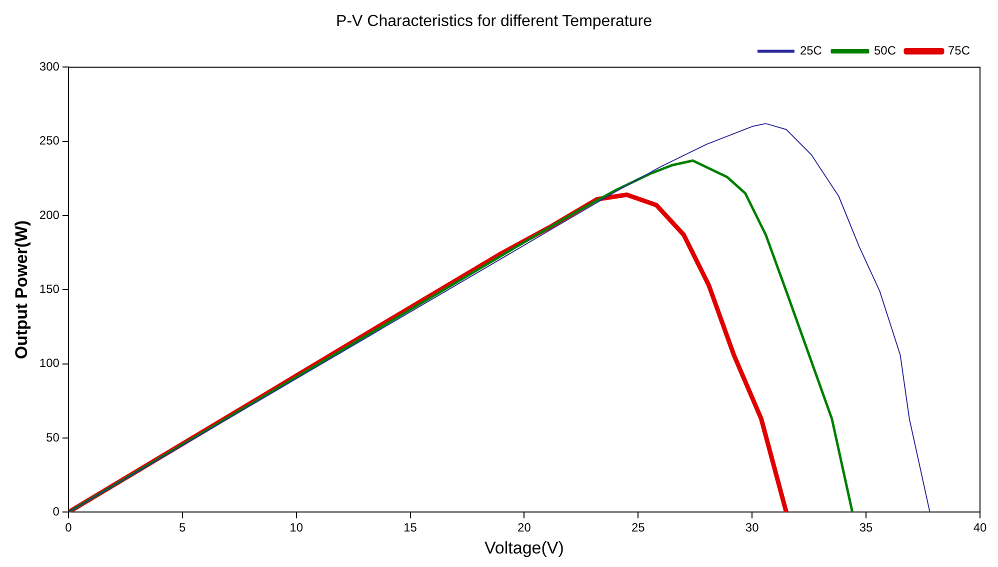  Describe the element at coordinates (885, 51) in the screenshot. I see `legend-label: 50C` at that location.